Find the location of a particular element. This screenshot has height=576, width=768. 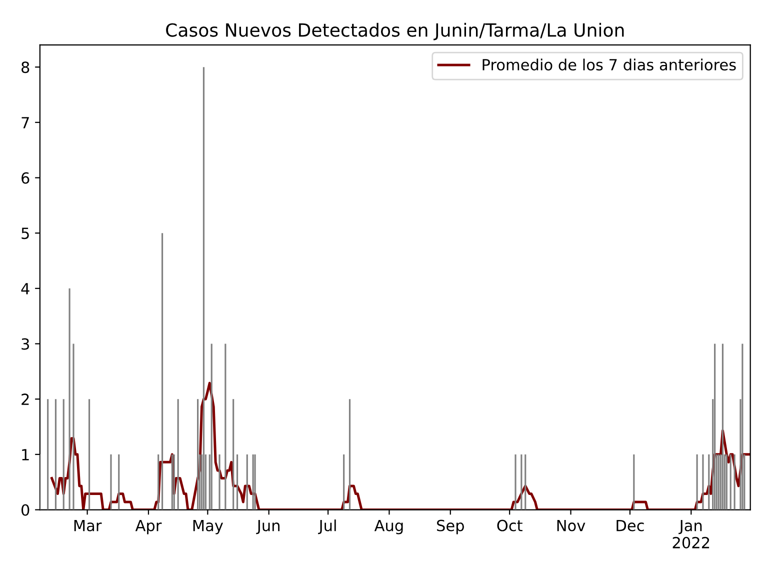

x-tick-label: Apr is located at coordinates (148, 527).